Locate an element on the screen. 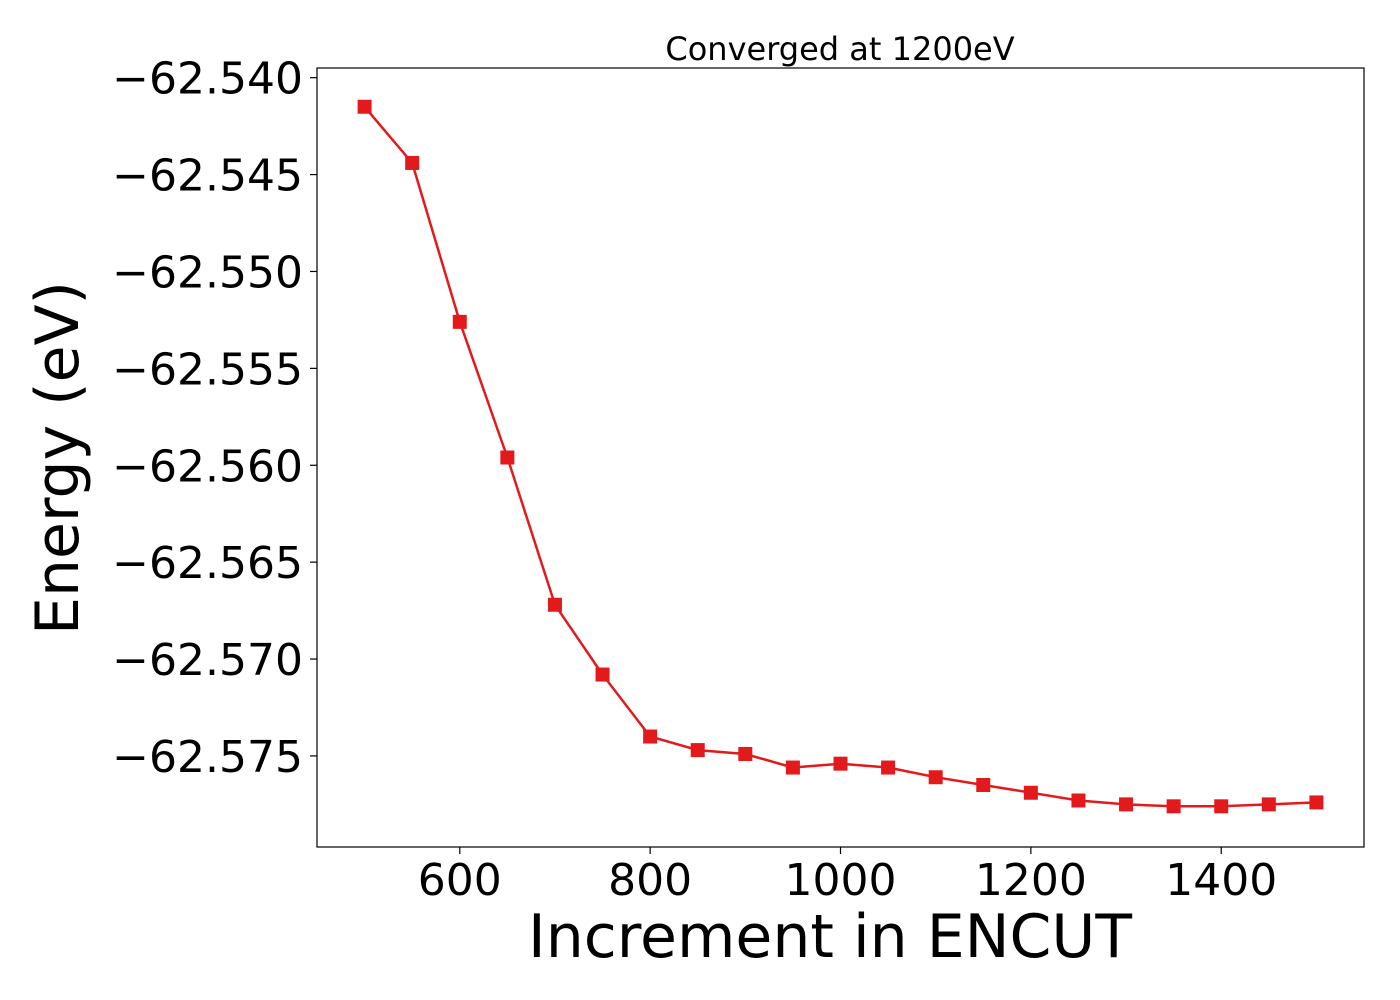 This screenshot has height=1000, width=1400. x-tick-label: 1000 is located at coordinates (841, 880).